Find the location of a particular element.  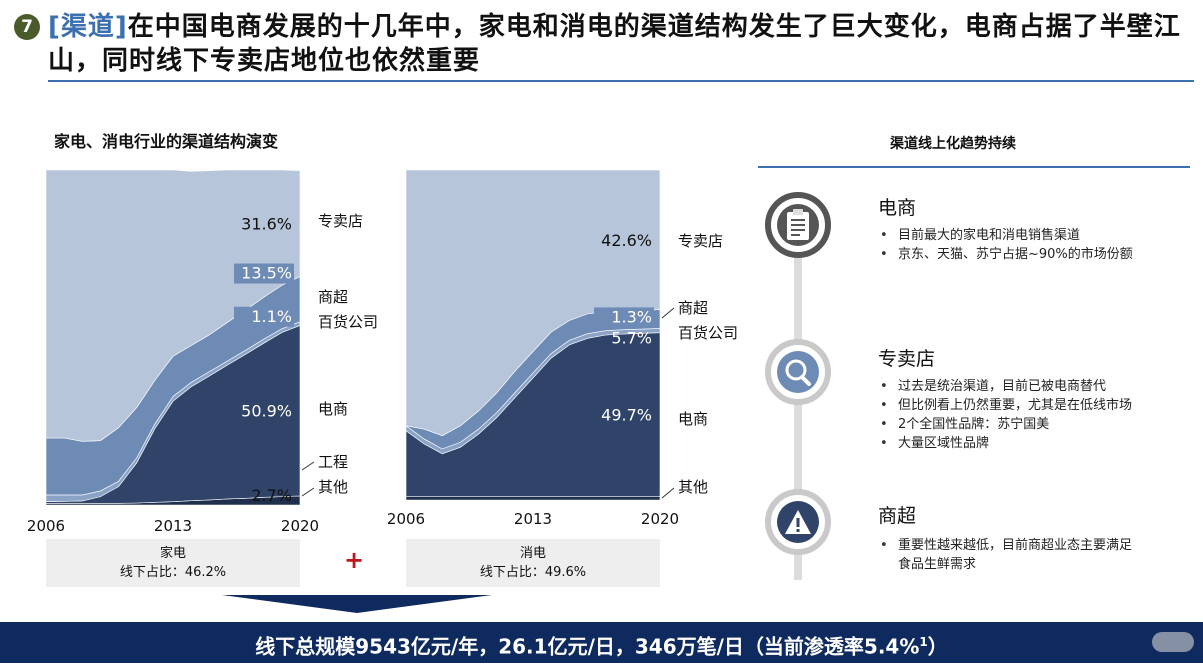

magnifier-icon is located at coordinates (798, 372).